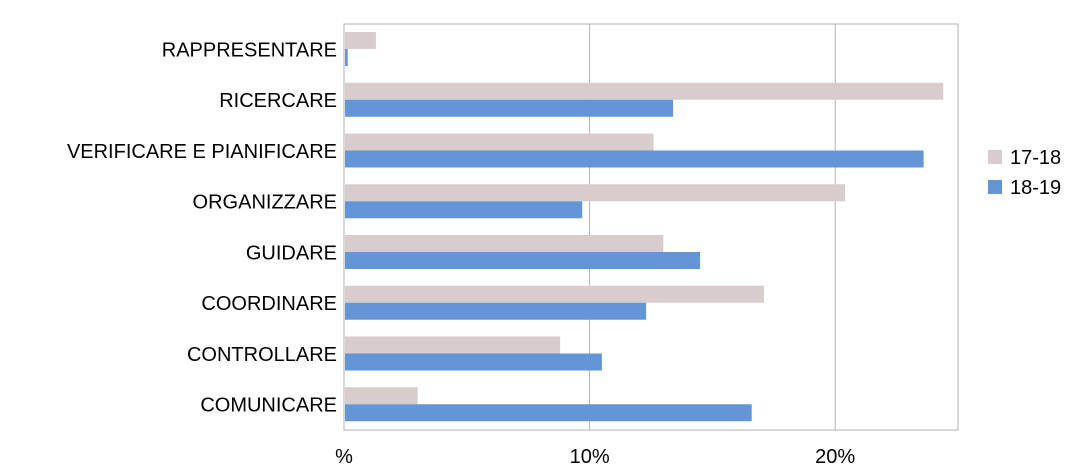  Describe the element at coordinates (344, 457) in the screenshot. I see `x-tick-label-0: %` at that location.